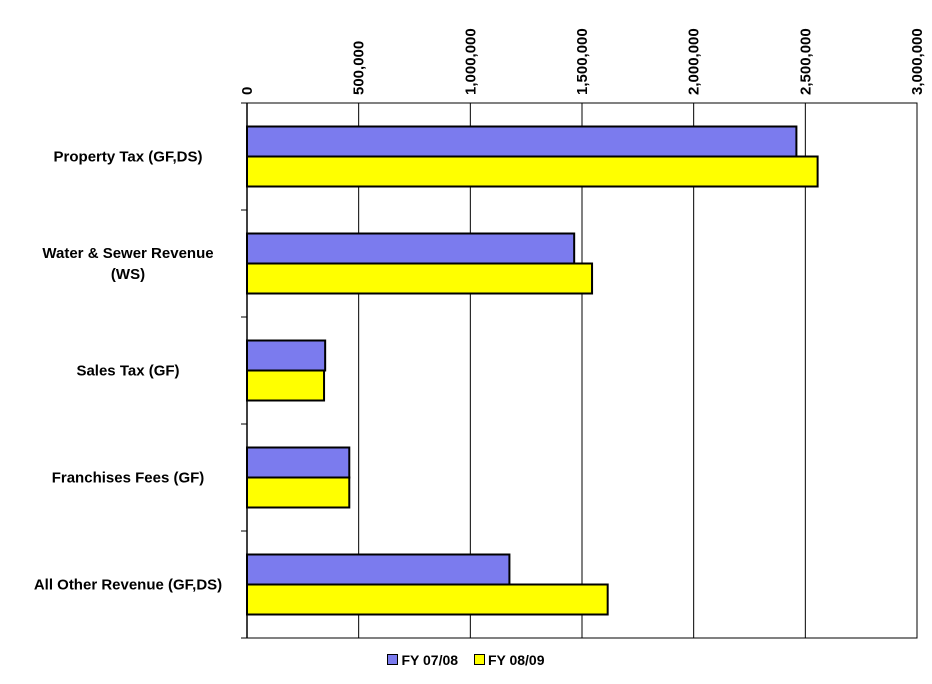  What do you see at coordinates (694, 61) in the screenshot?
I see `x-tick-label: 2,000,000` at bounding box center [694, 61].